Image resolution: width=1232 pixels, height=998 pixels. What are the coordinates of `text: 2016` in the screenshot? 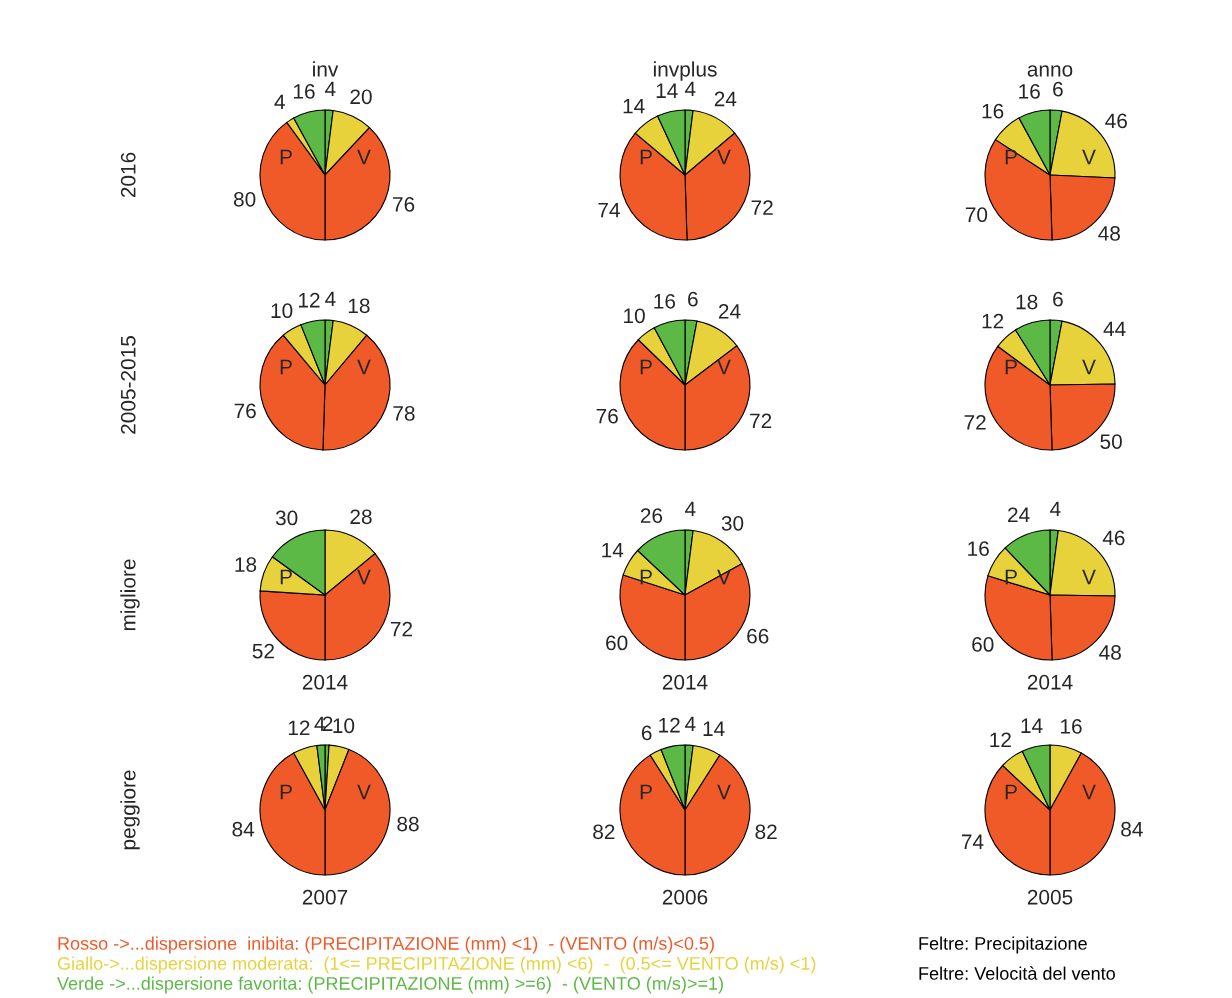 It's located at (128, 175).